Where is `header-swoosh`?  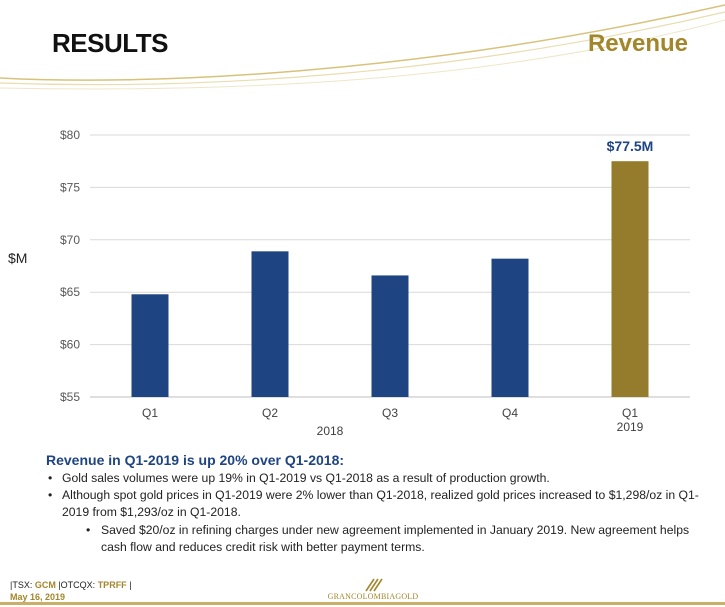
header-swoosh is located at coordinates (362, 47).